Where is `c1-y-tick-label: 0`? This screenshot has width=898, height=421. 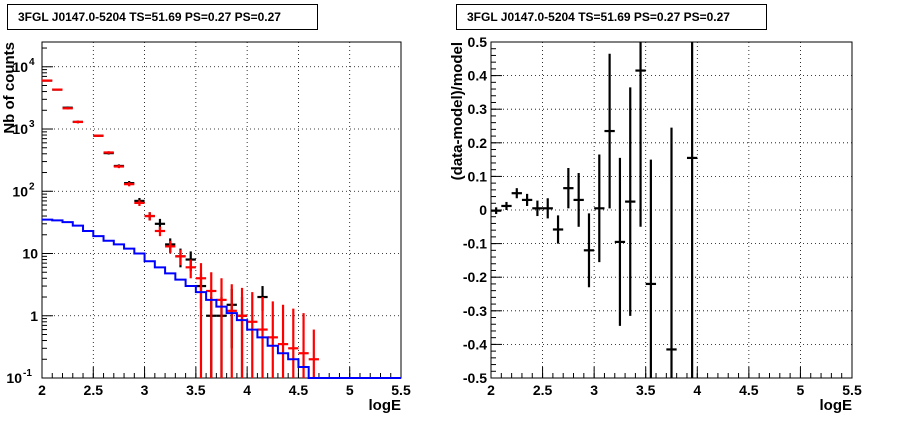 c1-y-tick-label: 0 is located at coordinates (483, 210).